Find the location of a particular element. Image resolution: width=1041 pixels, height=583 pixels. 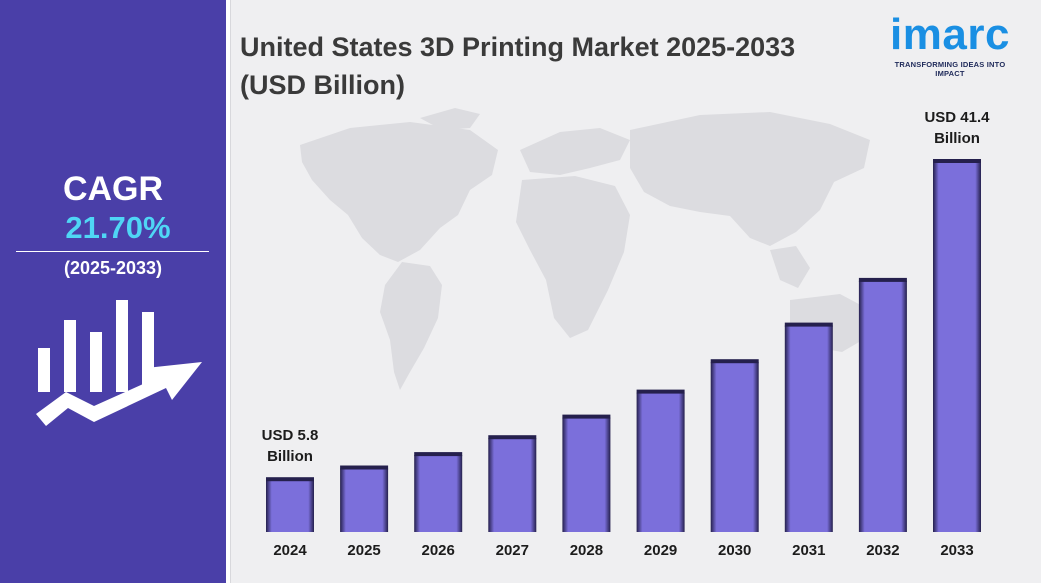

x-tick-label: 2031 is located at coordinates (808, 550).